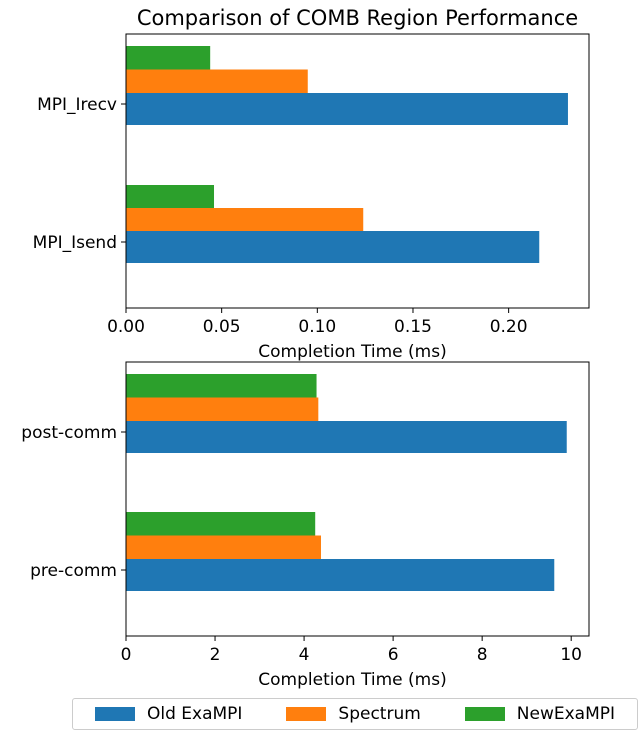  What do you see at coordinates (340, 575) in the screenshot?
I see `bar-pre-comm-old-exampi` at bounding box center [340, 575].